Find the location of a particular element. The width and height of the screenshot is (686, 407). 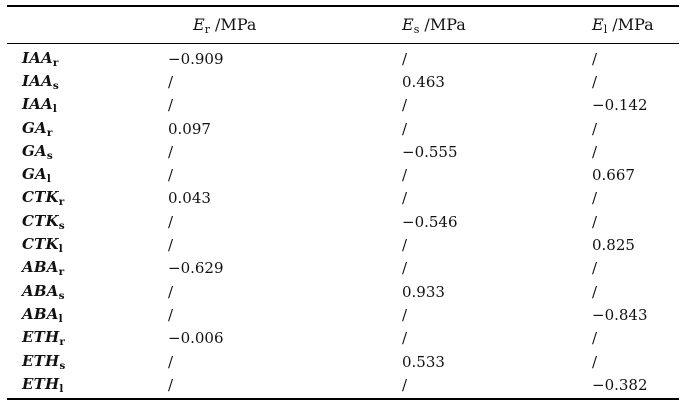

header-es-symbol: E is located at coordinates (408, 24).